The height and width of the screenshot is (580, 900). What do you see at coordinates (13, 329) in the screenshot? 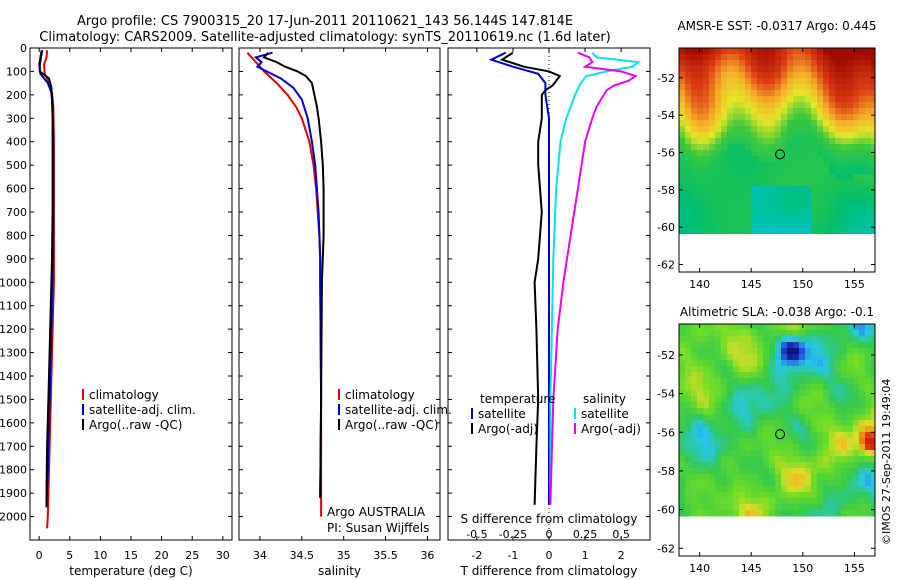
I see `y-tick-label: 1200` at bounding box center [13, 329].